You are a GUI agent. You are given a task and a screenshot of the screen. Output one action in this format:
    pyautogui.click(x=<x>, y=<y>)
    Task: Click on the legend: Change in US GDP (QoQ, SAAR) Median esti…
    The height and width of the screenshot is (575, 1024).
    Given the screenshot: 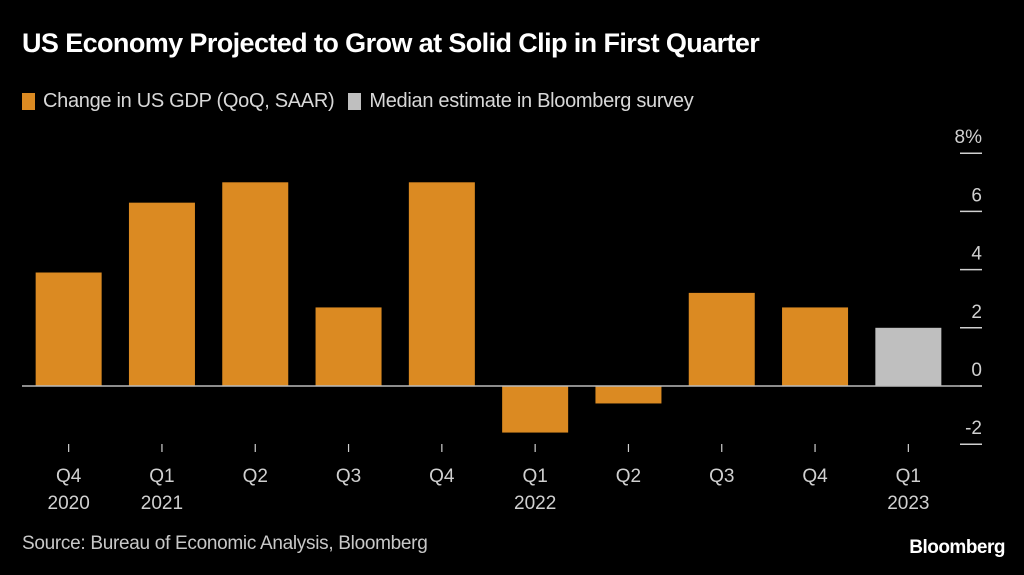 What is the action you would take?
    pyautogui.click(x=364, y=101)
    